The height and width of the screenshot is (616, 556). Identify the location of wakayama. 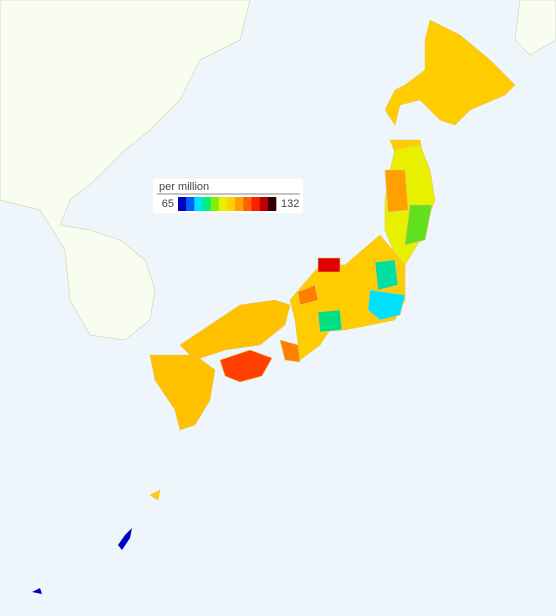
(290, 351).